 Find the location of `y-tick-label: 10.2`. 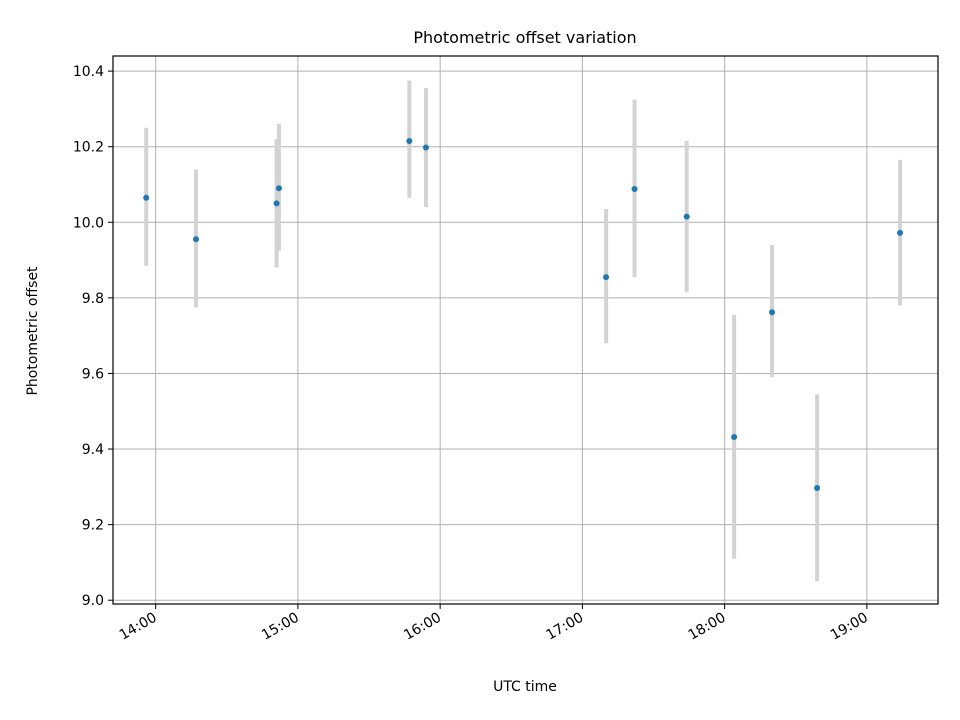

y-tick-label: 10.2 is located at coordinates (88, 148).